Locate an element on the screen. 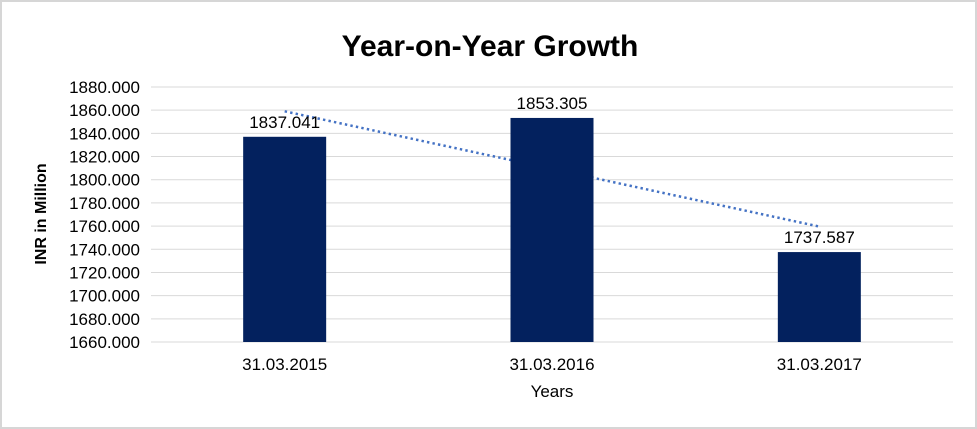  bar-31.03.2016 is located at coordinates (552, 230).